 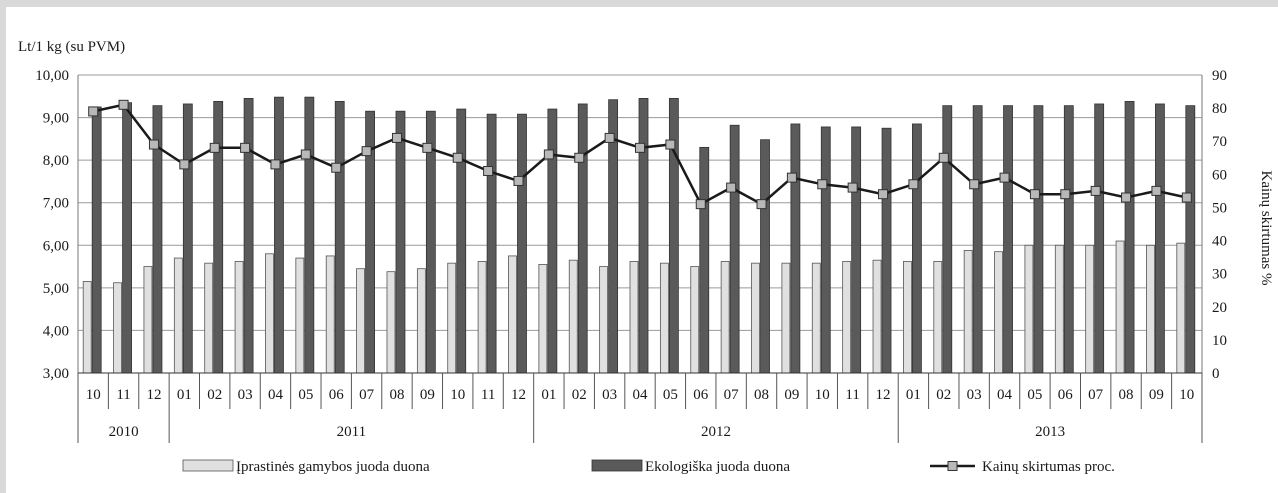 What do you see at coordinates (56, 289) in the screenshot?
I see `y-left-tick-label: 5,00` at bounding box center [56, 289].